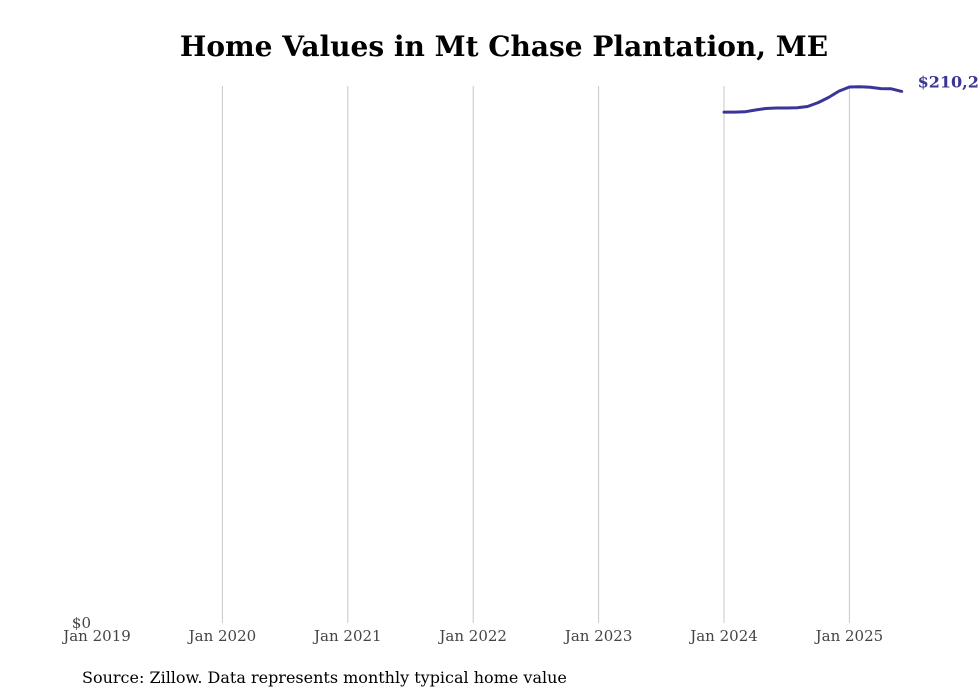 This screenshot has height=699, width=980. I want to click on x-tick-label: Jan 2020, so click(222, 636).